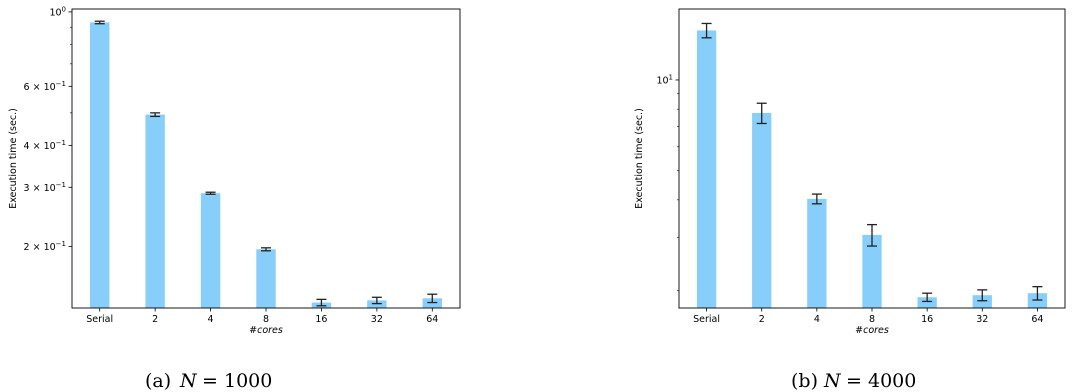 The image size is (1073, 392). What do you see at coordinates (832, 381) in the screenshot?
I see `caption-b-var: N` at bounding box center [832, 381].